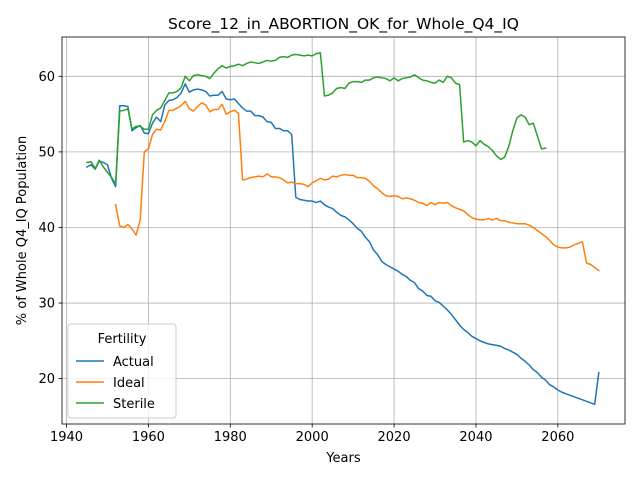 The width and height of the screenshot is (640, 484). I want to click on legend-label-sterile: Sterile, so click(134, 404).